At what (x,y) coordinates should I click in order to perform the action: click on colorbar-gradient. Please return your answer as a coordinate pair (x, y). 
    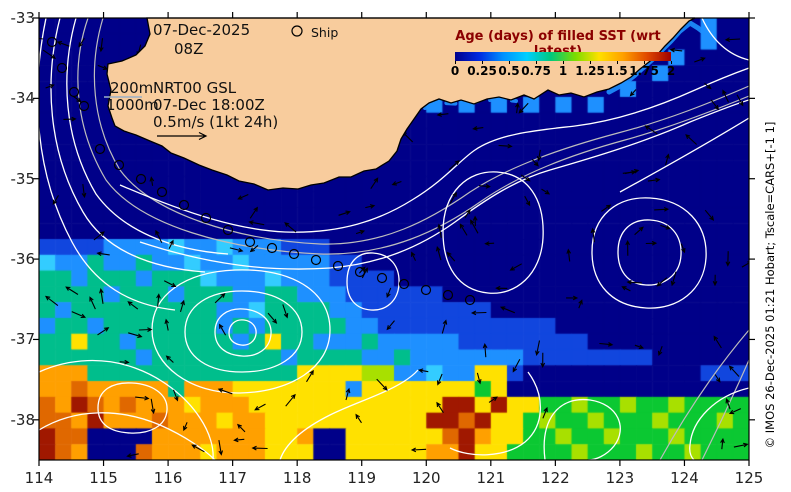
    Looking at the image, I should click on (563, 56).